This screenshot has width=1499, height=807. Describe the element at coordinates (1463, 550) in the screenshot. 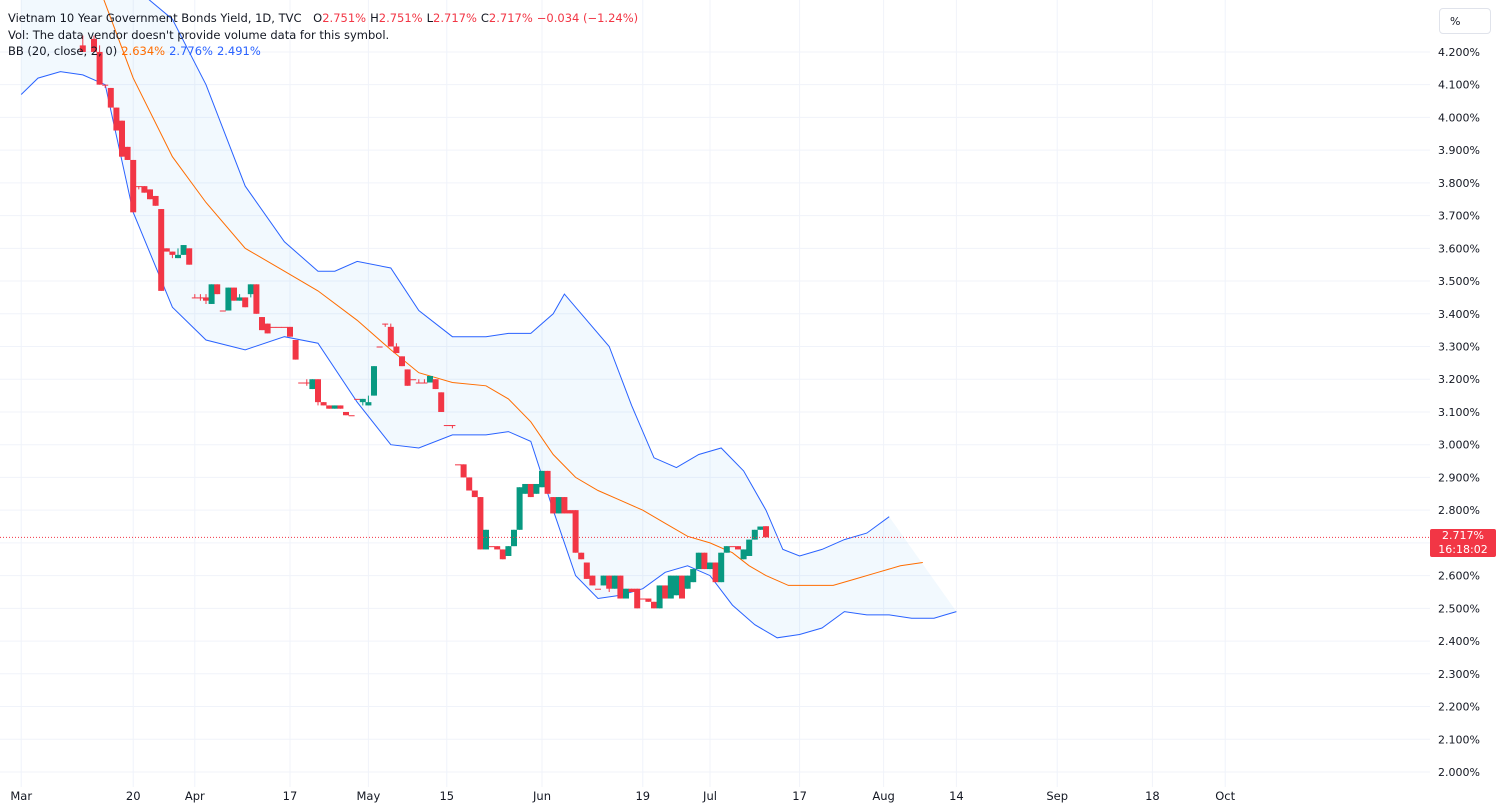

I see `bar-countdown: 16:18:02` at that location.